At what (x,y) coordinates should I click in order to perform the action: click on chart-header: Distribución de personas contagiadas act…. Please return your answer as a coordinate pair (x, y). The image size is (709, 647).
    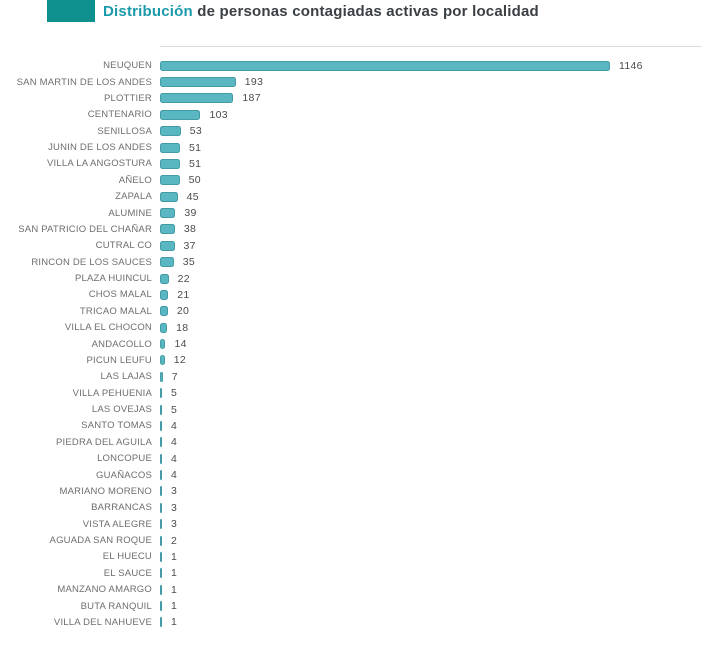
    Looking at the image, I should click on (354, 15).